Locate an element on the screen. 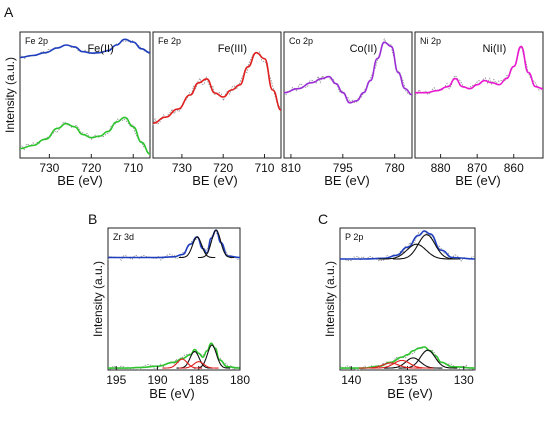  x-tick-label: 780 is located at coordinates (395, 168).